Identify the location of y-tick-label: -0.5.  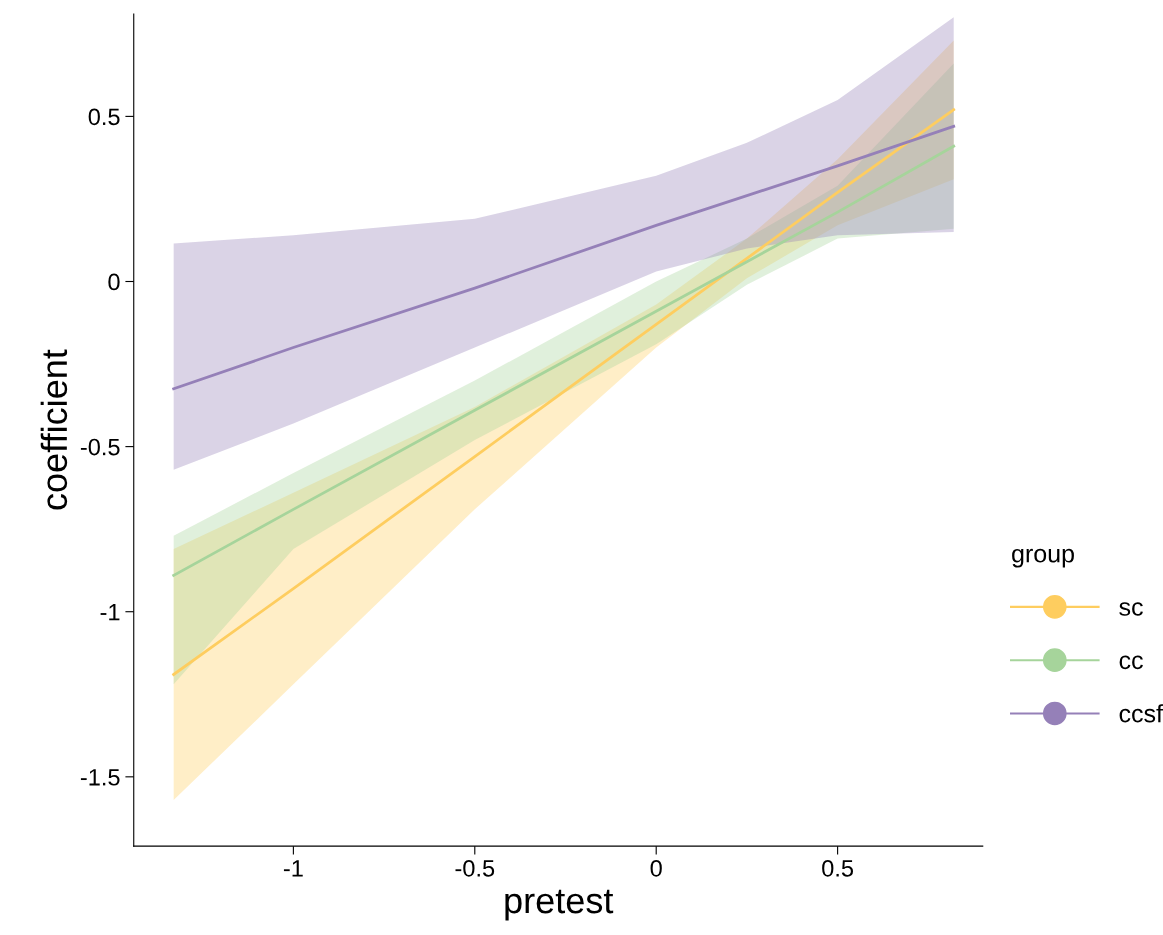
(100, 447).